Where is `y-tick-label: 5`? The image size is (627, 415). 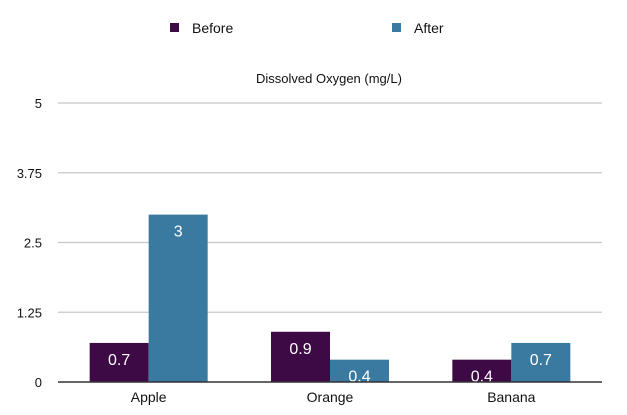
y-tick-label: 5 is located at coordinates (38, 103).